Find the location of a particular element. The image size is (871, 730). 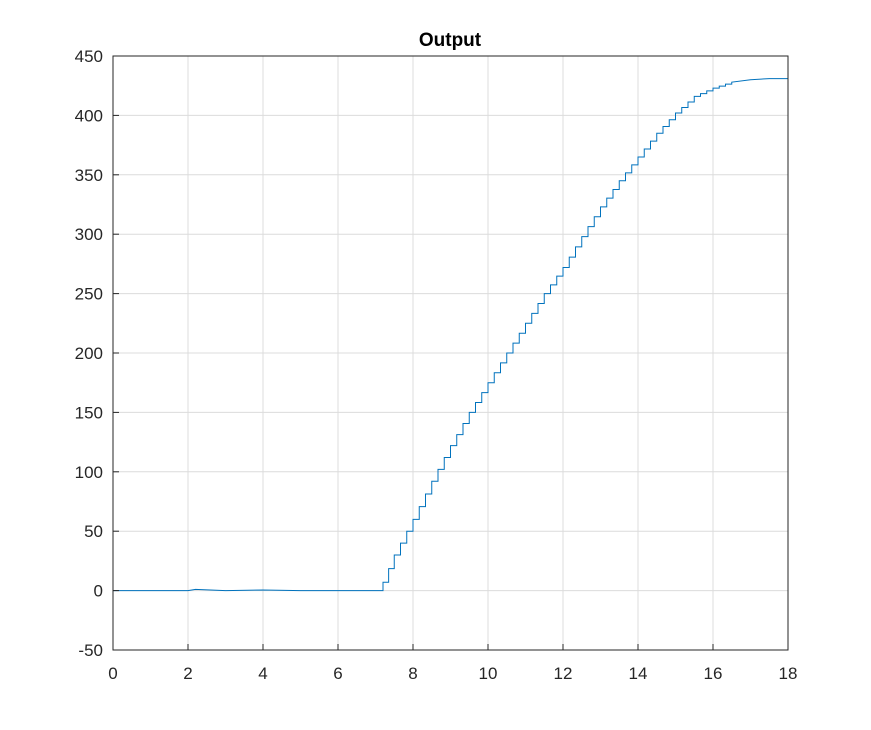

x-tick-label: 0 is located at coordinates (112, 673).